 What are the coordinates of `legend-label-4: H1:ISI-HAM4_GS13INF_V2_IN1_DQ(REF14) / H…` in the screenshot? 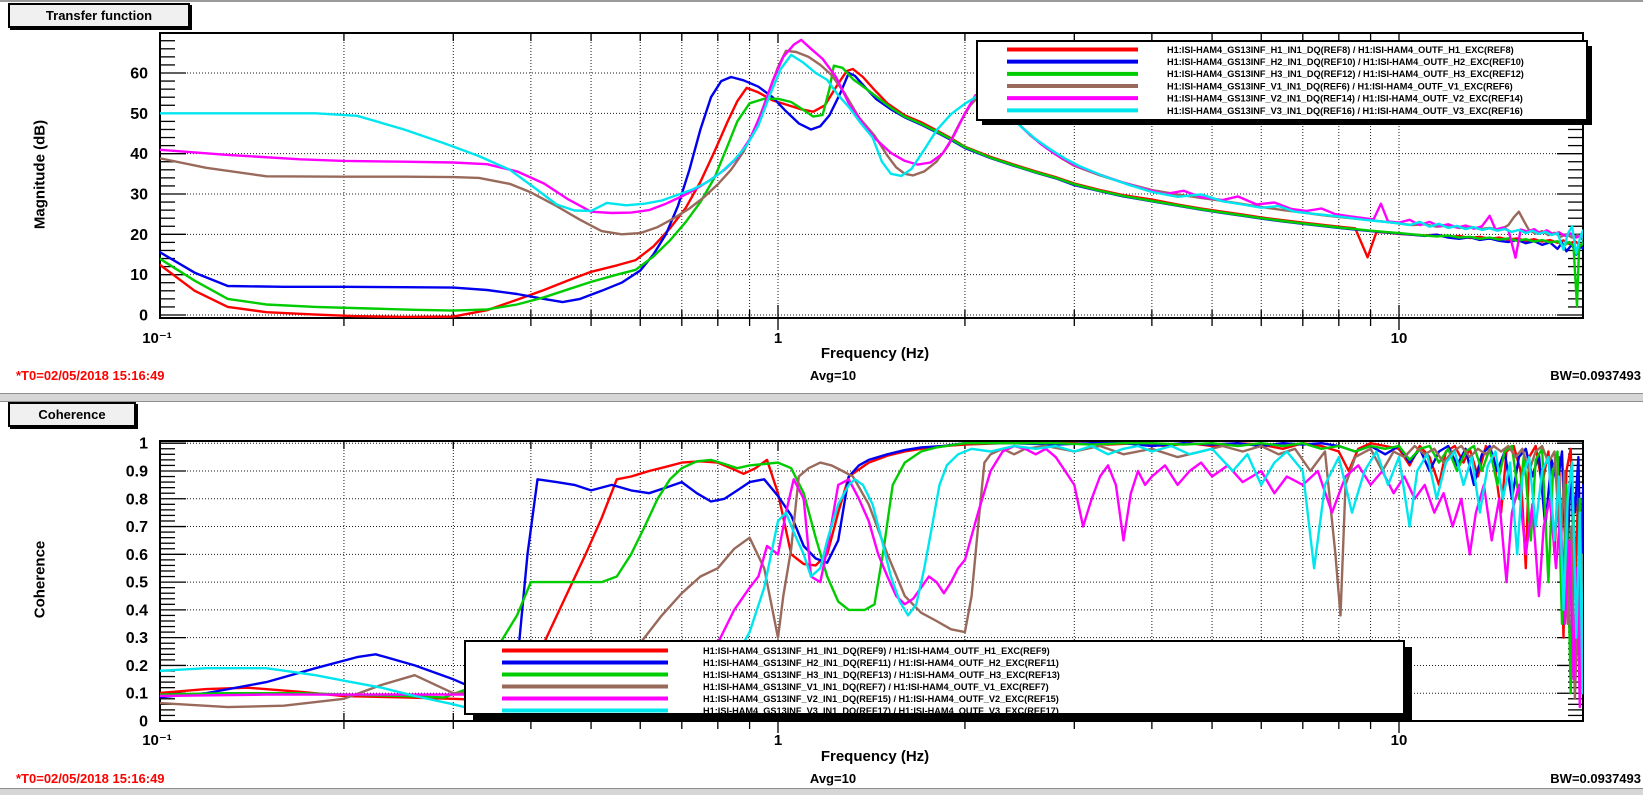 It's located at (1345, 99).